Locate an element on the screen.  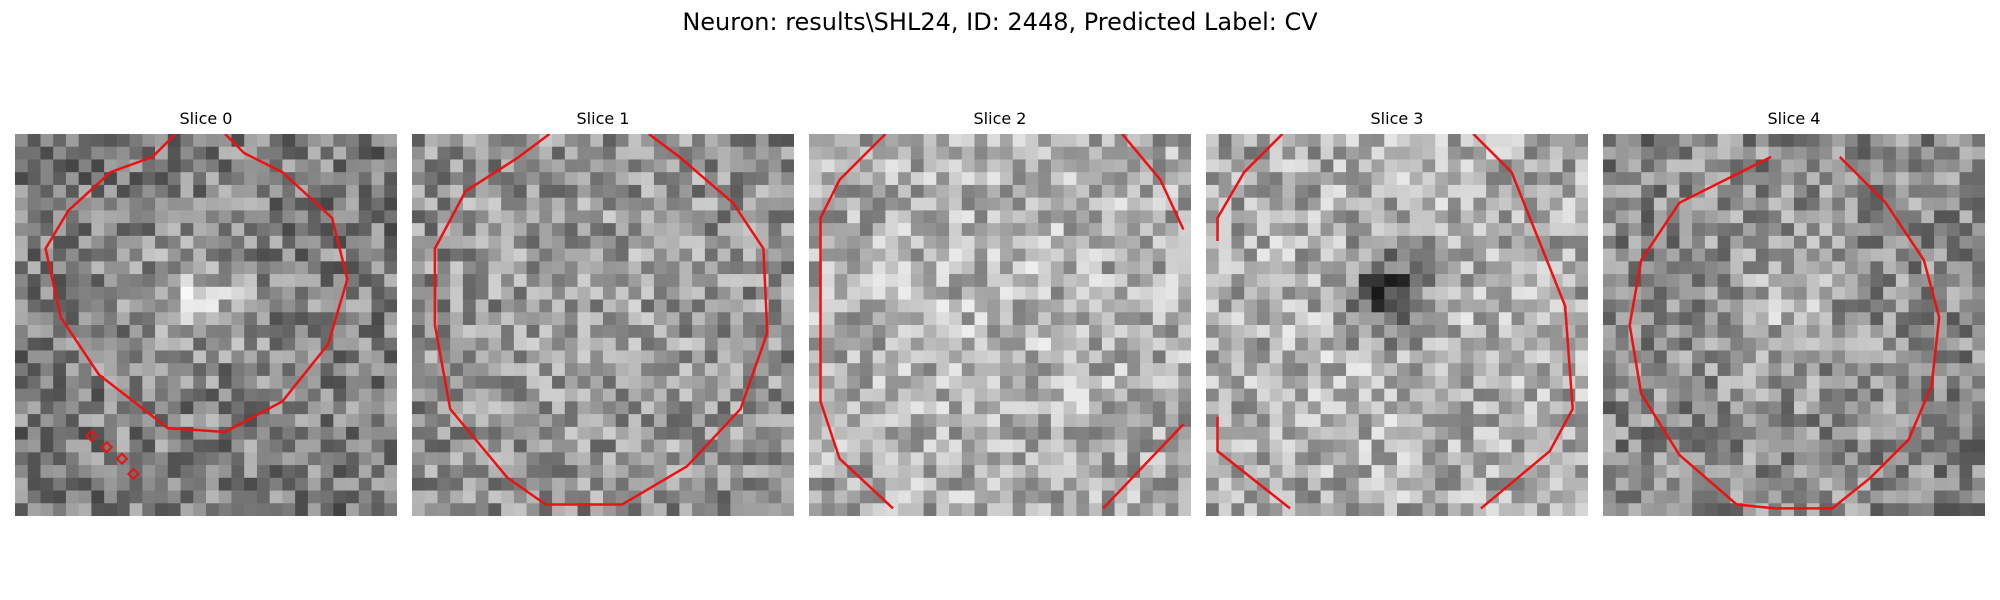
panel-title-slice-2: Slice 2 is located at coordinates (1000, 118).